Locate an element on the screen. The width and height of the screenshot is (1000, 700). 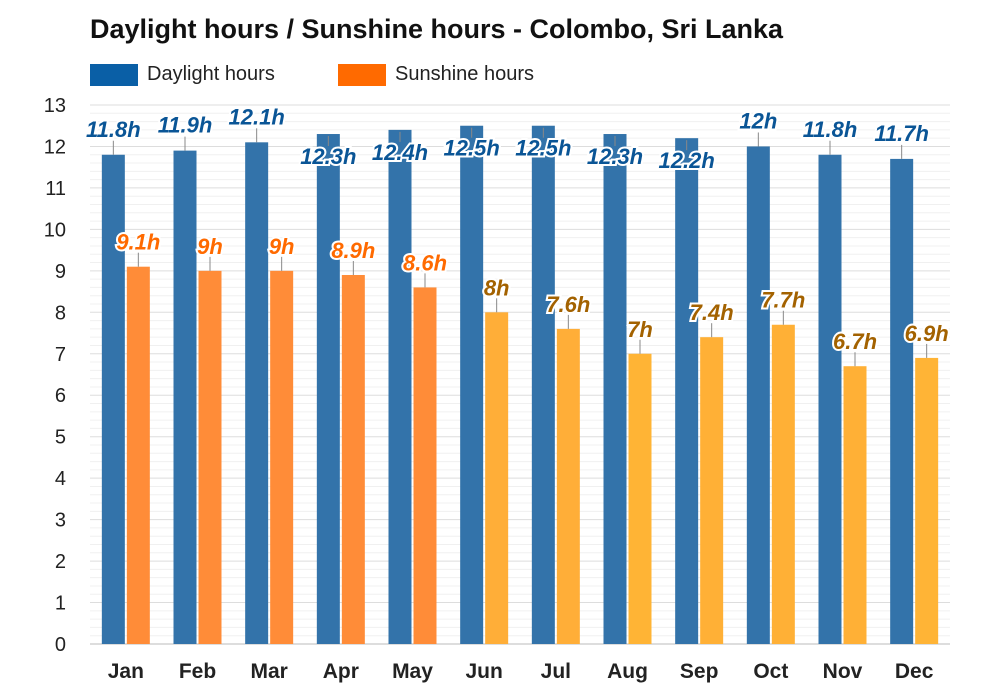
y-tick-label: 3 is located at coordinates (60, 521).